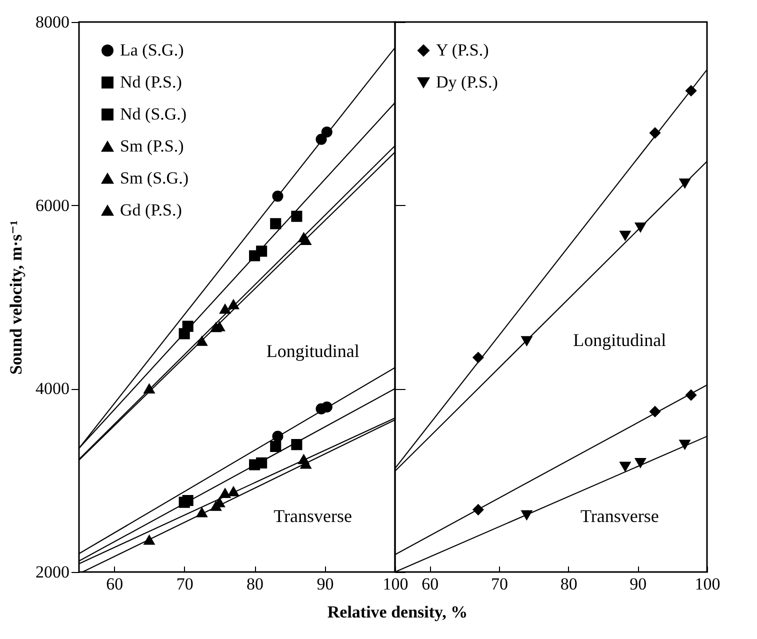 This screenshot has width=757, height=639. Describe the element at coordinates (151, 210) in the screenshot. I see `legend-label: Gd (P.S.)` at that location.